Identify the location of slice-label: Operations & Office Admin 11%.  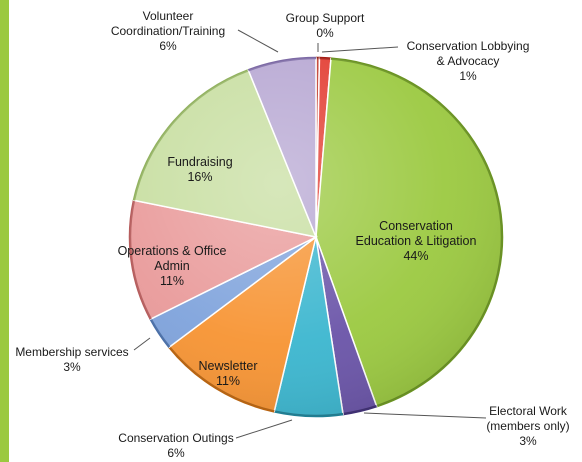
(172, 266).